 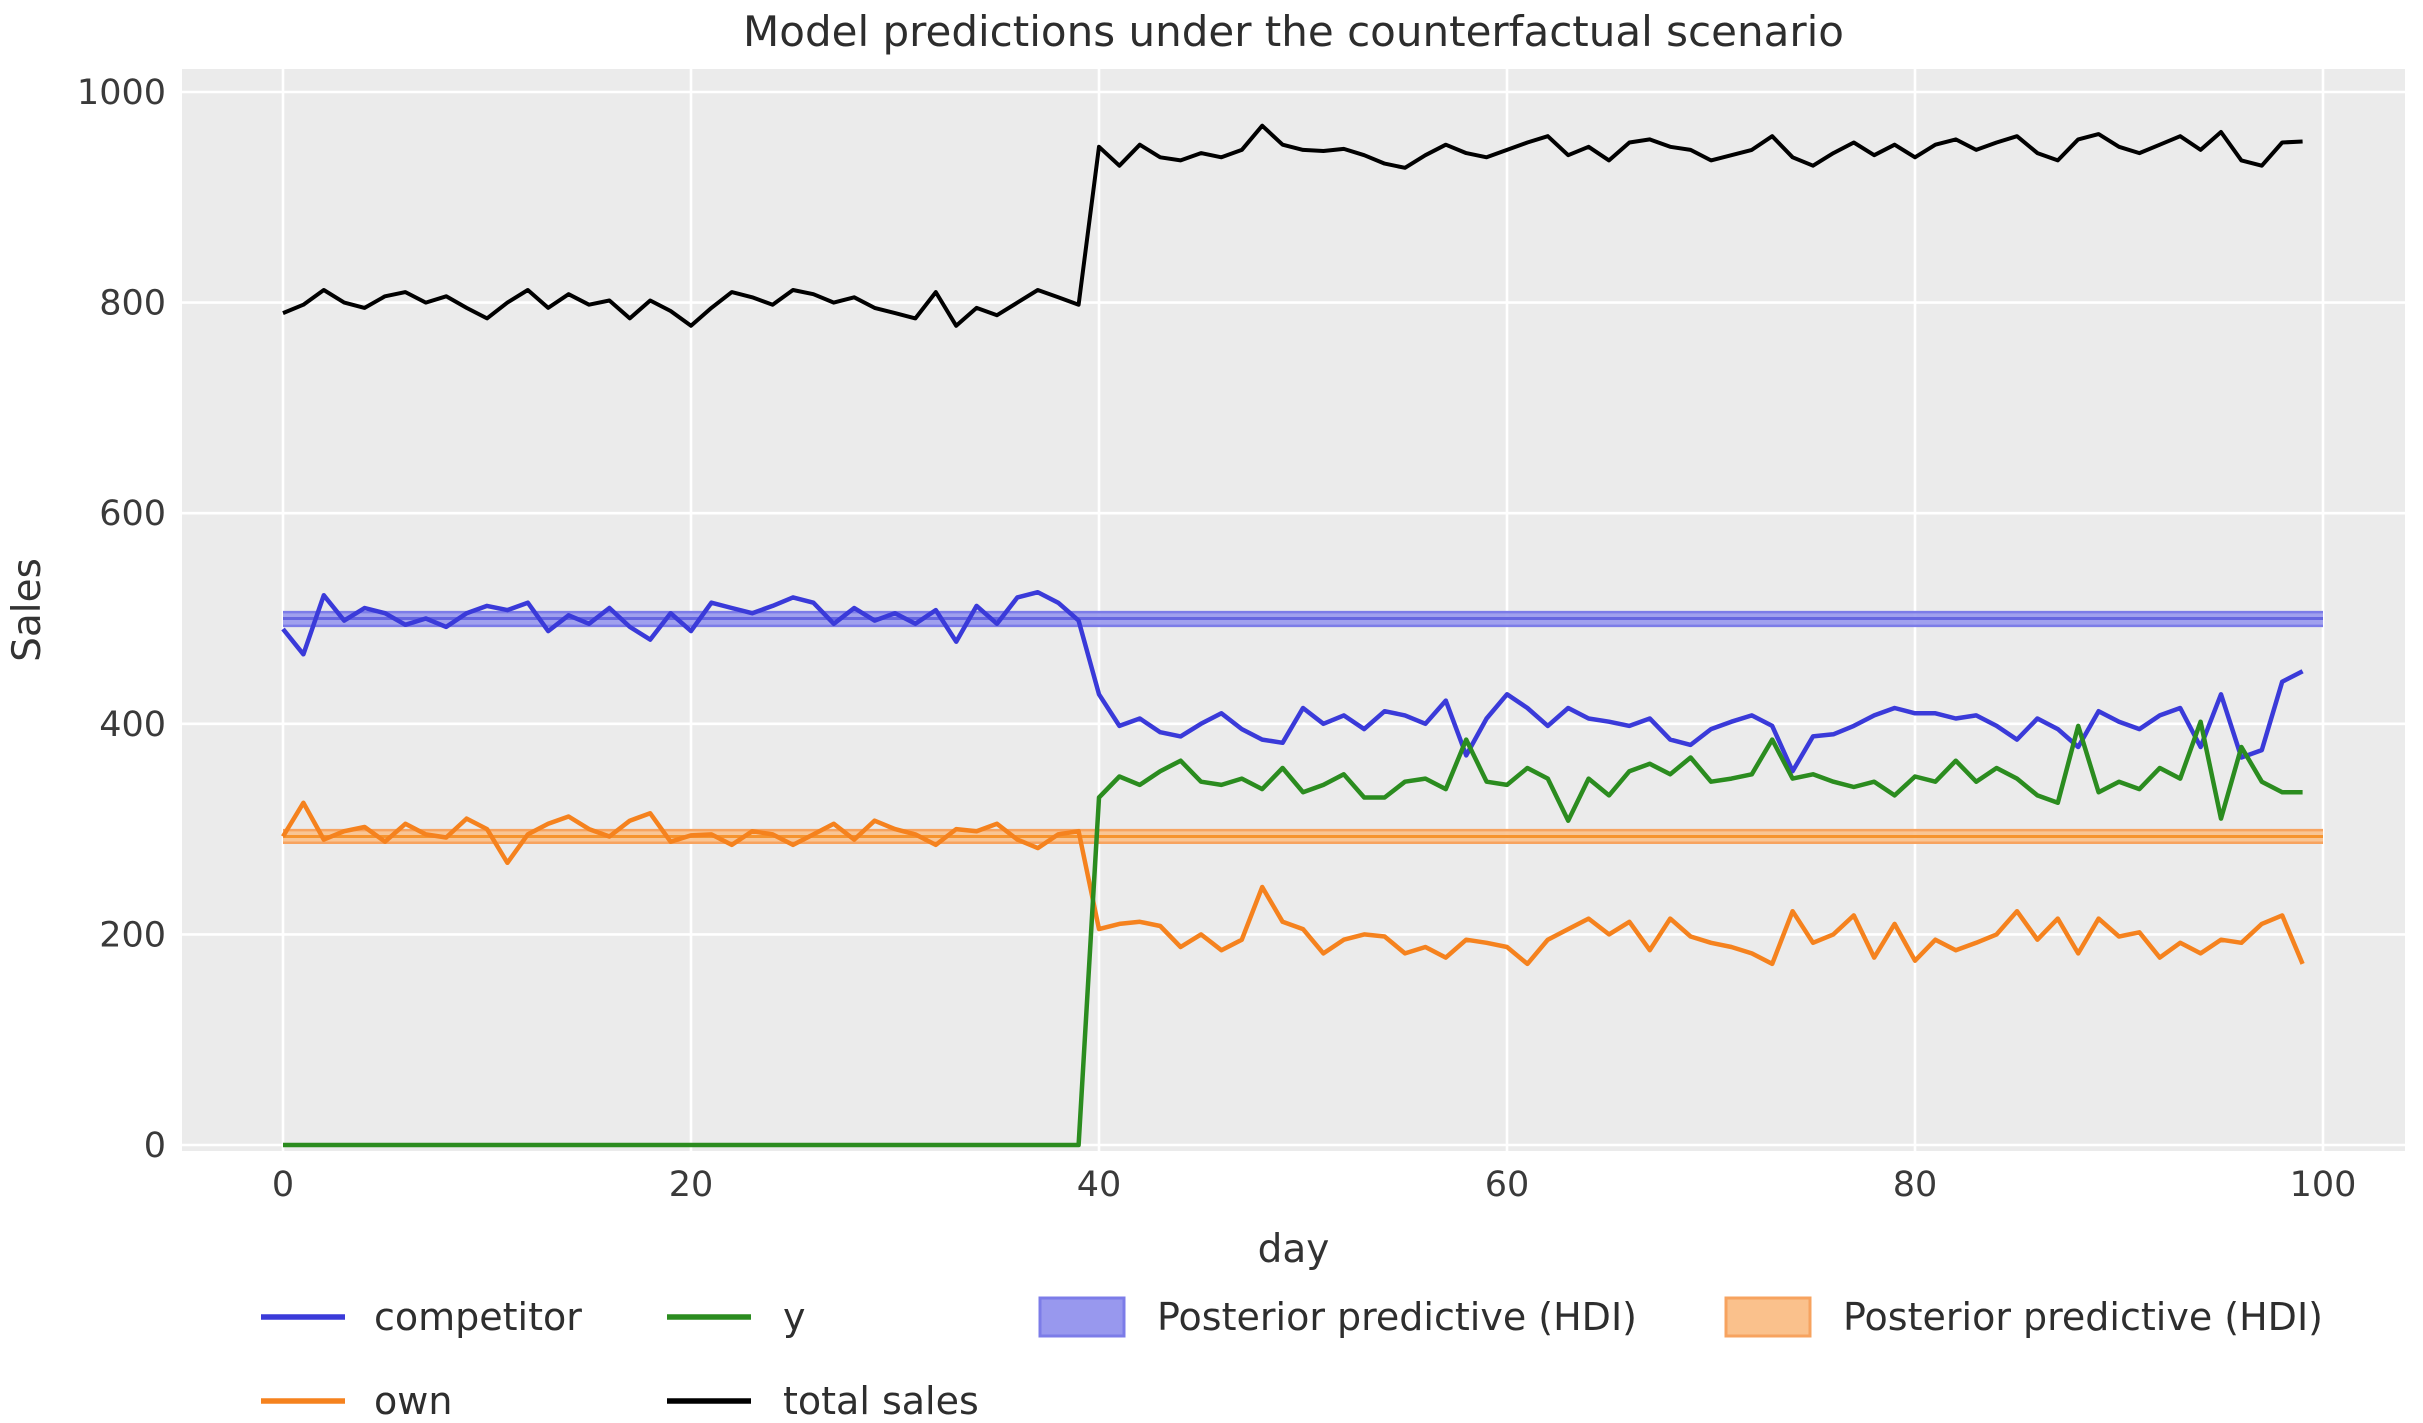 What do you see at coordinates (1292, 225) in the screenshot?
I see `series-line-total-sales` at bounding box center [1292, 225].